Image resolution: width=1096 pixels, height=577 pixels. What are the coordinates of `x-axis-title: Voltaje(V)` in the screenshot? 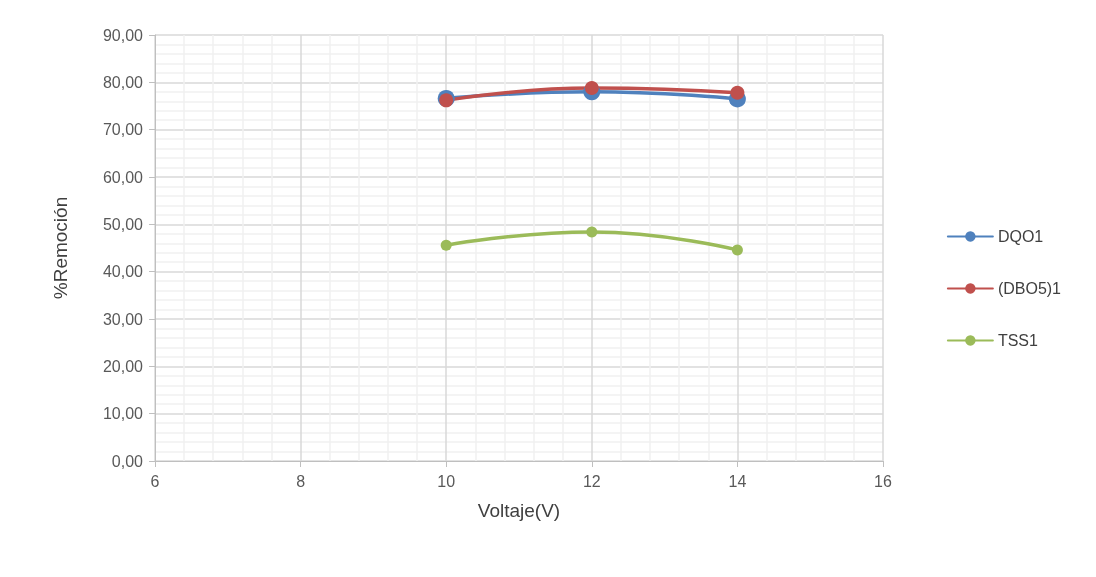 It's located at (519, 510).